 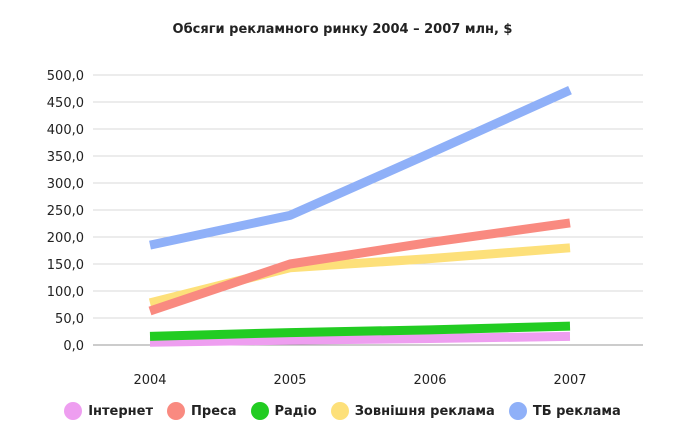 I want to click on x-axis-labels: 2004 2005 2006 2007, so click(x=359, y=380).